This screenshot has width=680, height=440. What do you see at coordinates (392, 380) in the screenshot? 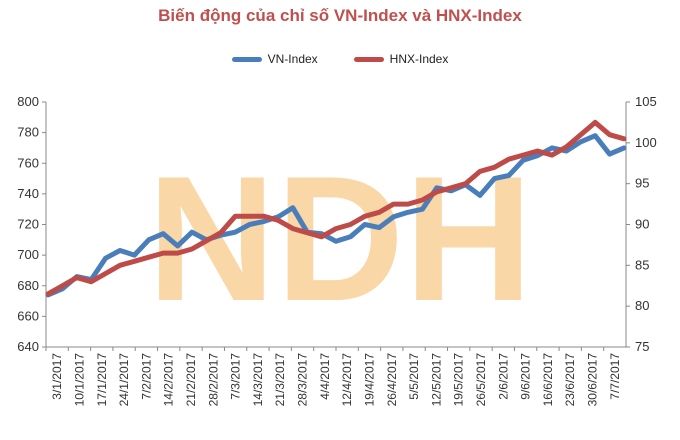
I see `x-tick-label: 26/4/2017` at bounding box center [392, 380].